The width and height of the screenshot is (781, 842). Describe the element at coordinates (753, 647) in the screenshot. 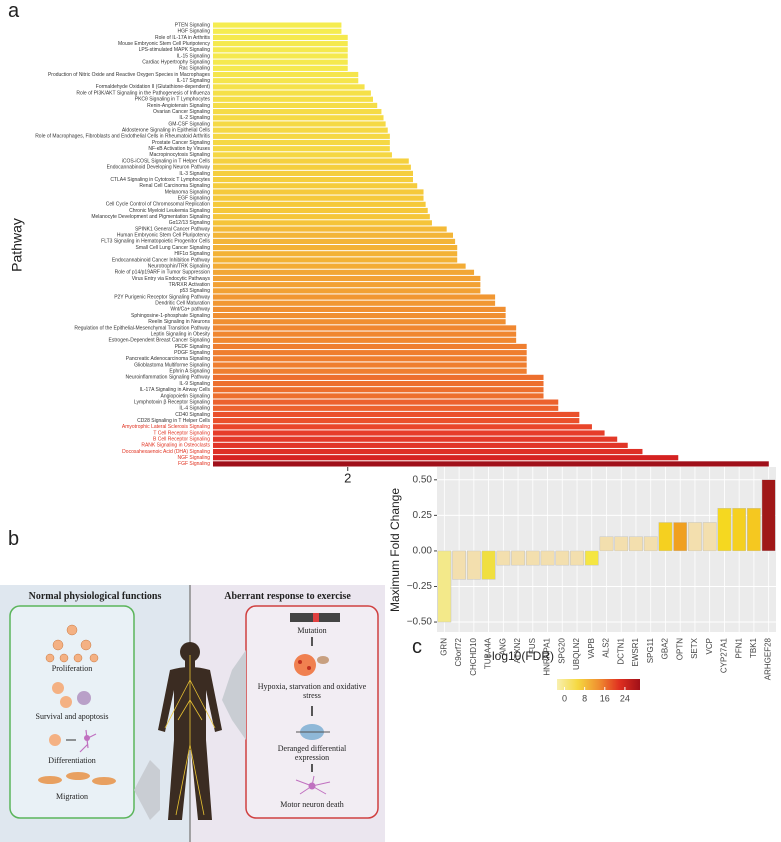

I see `x-tick-label: TBK1` at that location.